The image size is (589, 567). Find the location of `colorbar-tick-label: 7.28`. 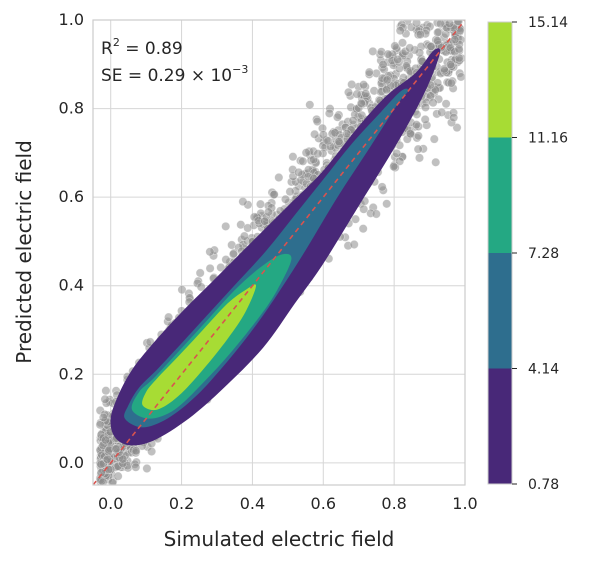

colorbar-tick-label: 7.28 is located at coordinates (543, 254).